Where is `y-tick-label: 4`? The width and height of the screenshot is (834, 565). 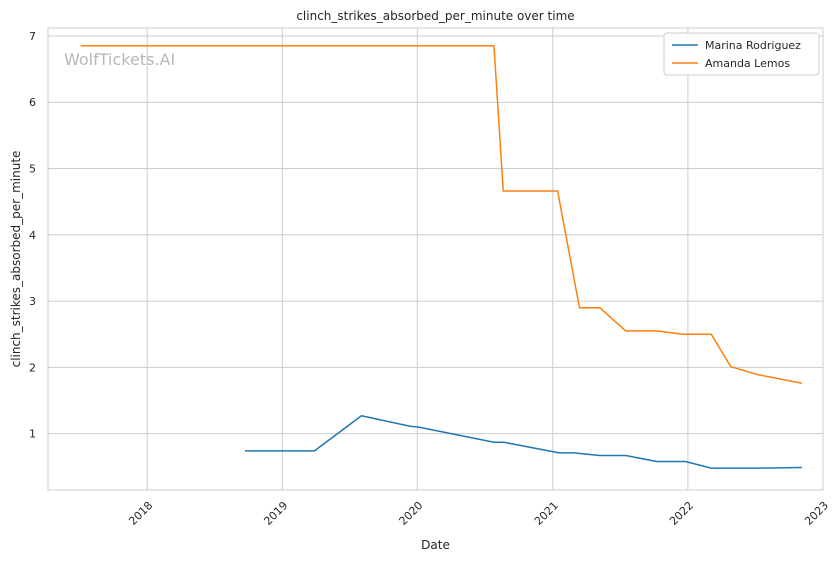
y-tick-label: 4 is located at coordinates (32, 235).